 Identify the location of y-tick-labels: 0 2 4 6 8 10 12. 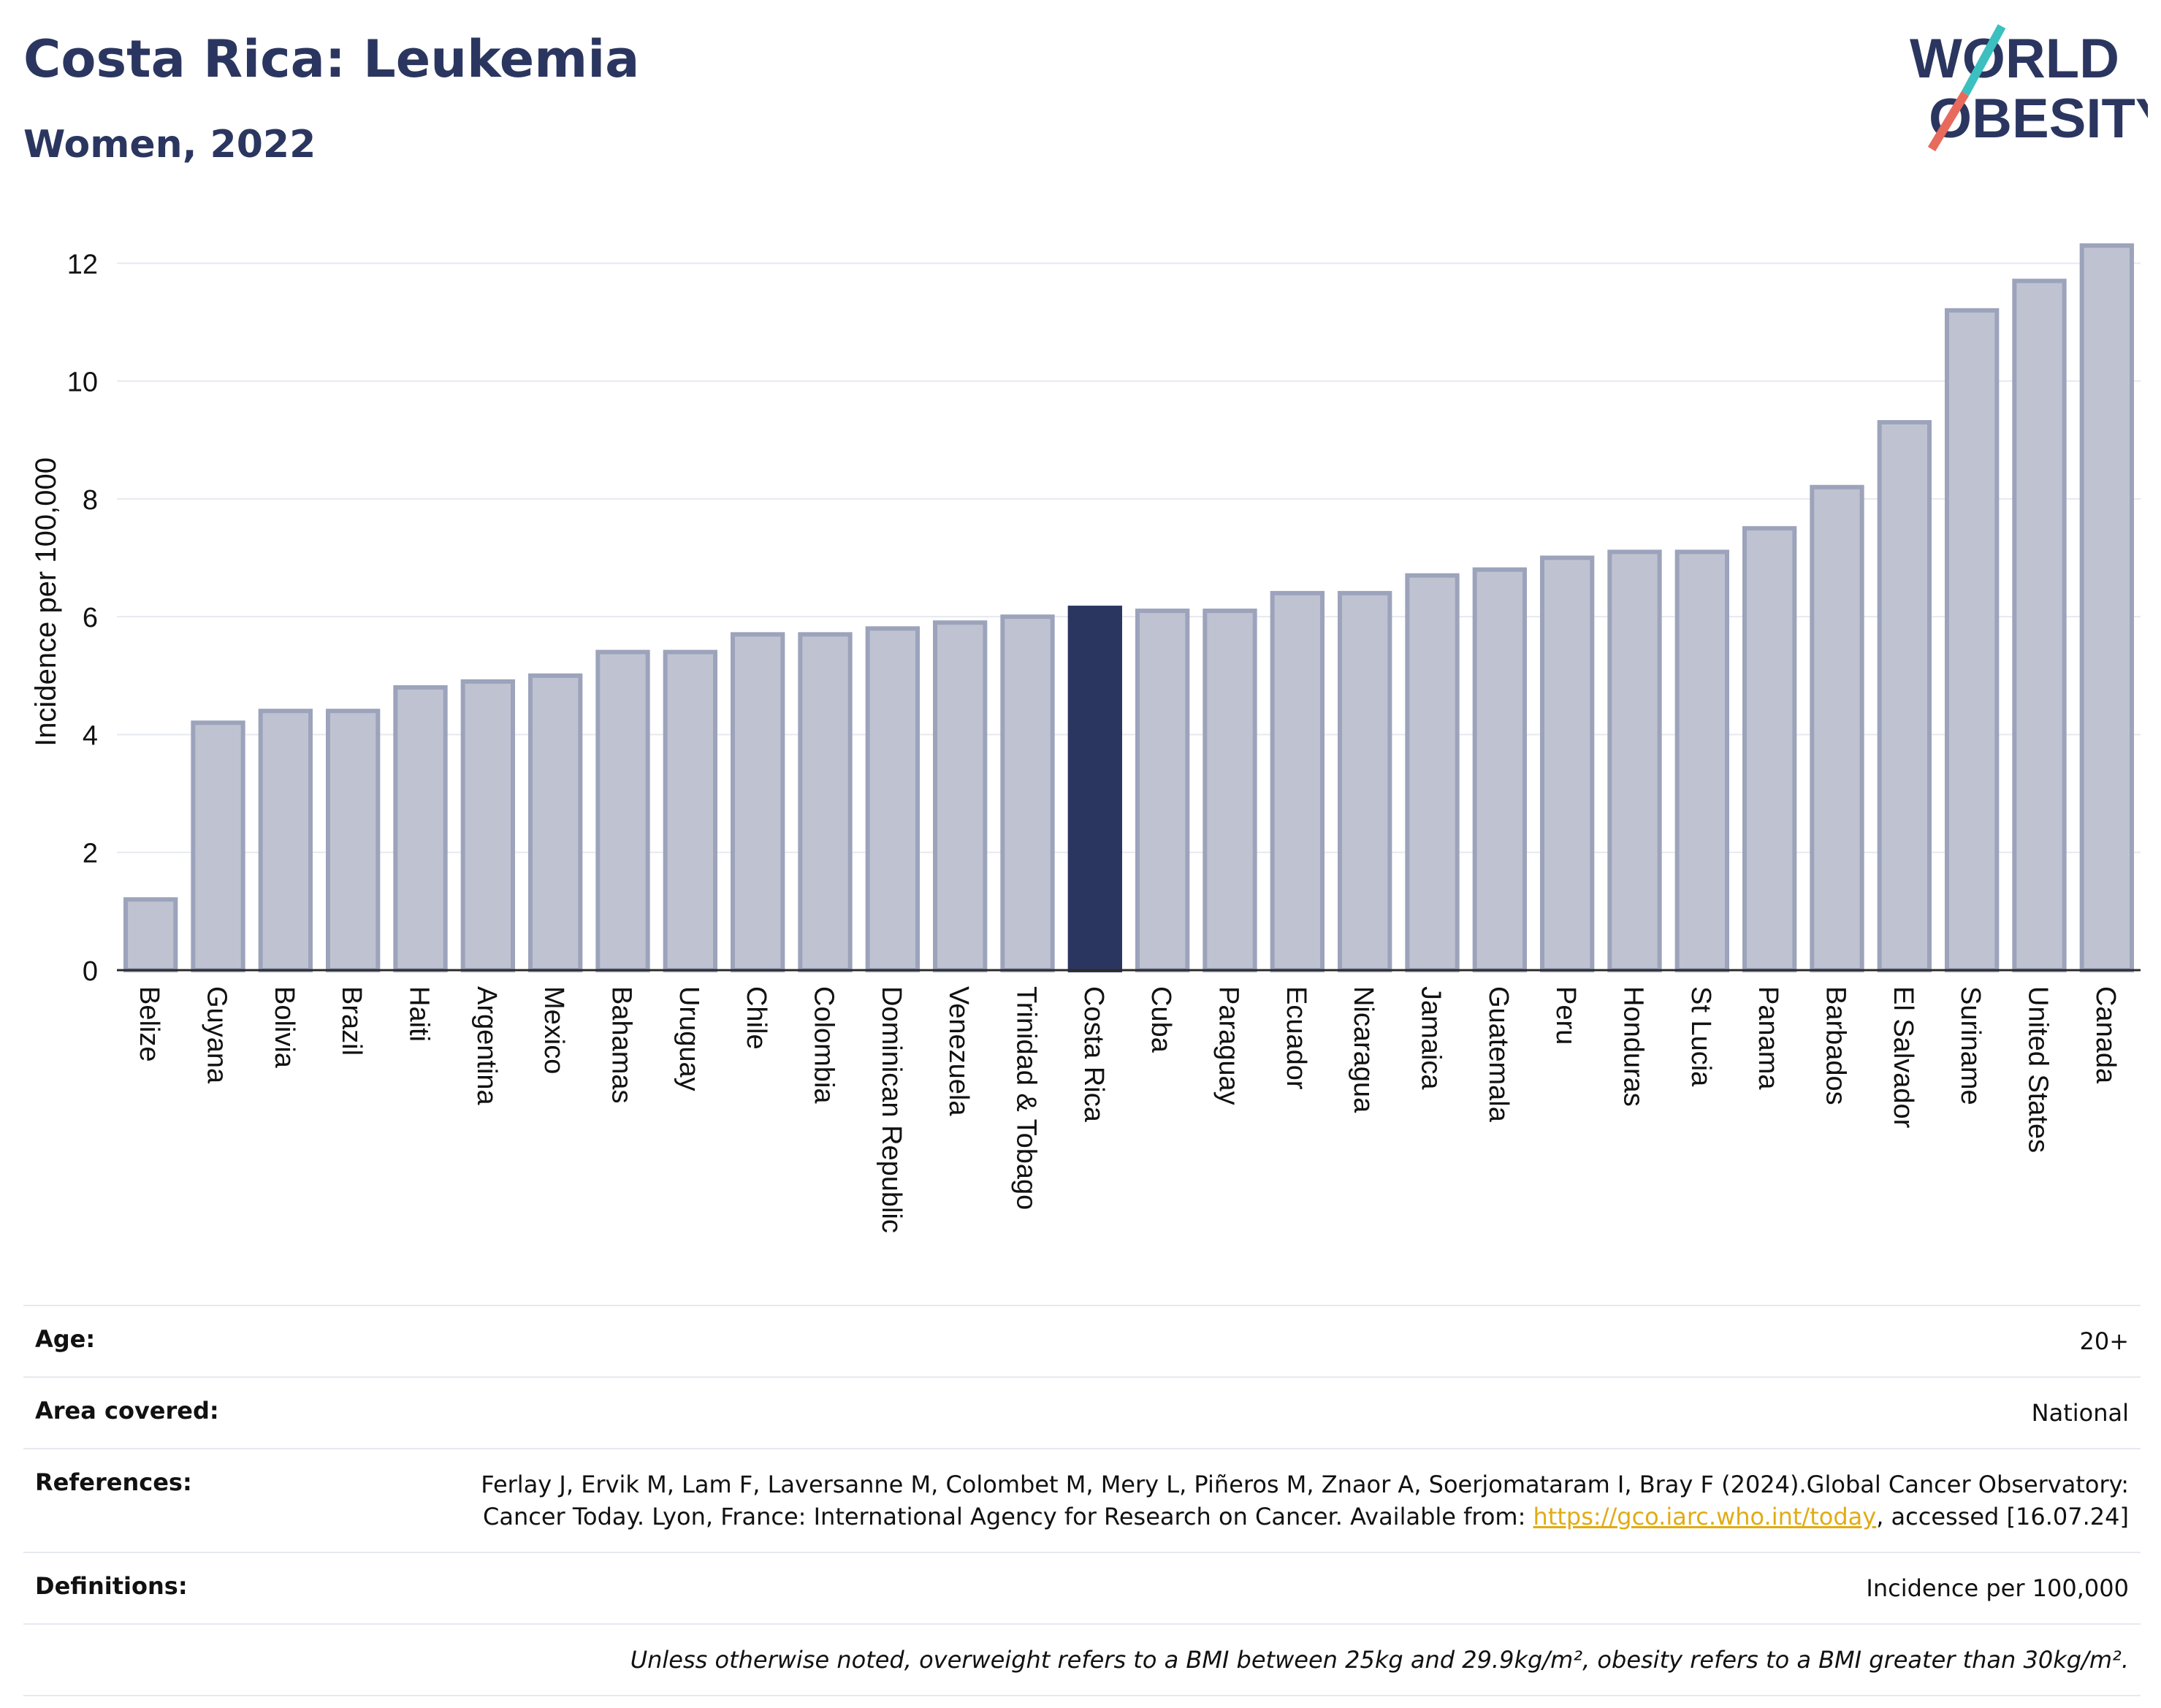
(82, 618).